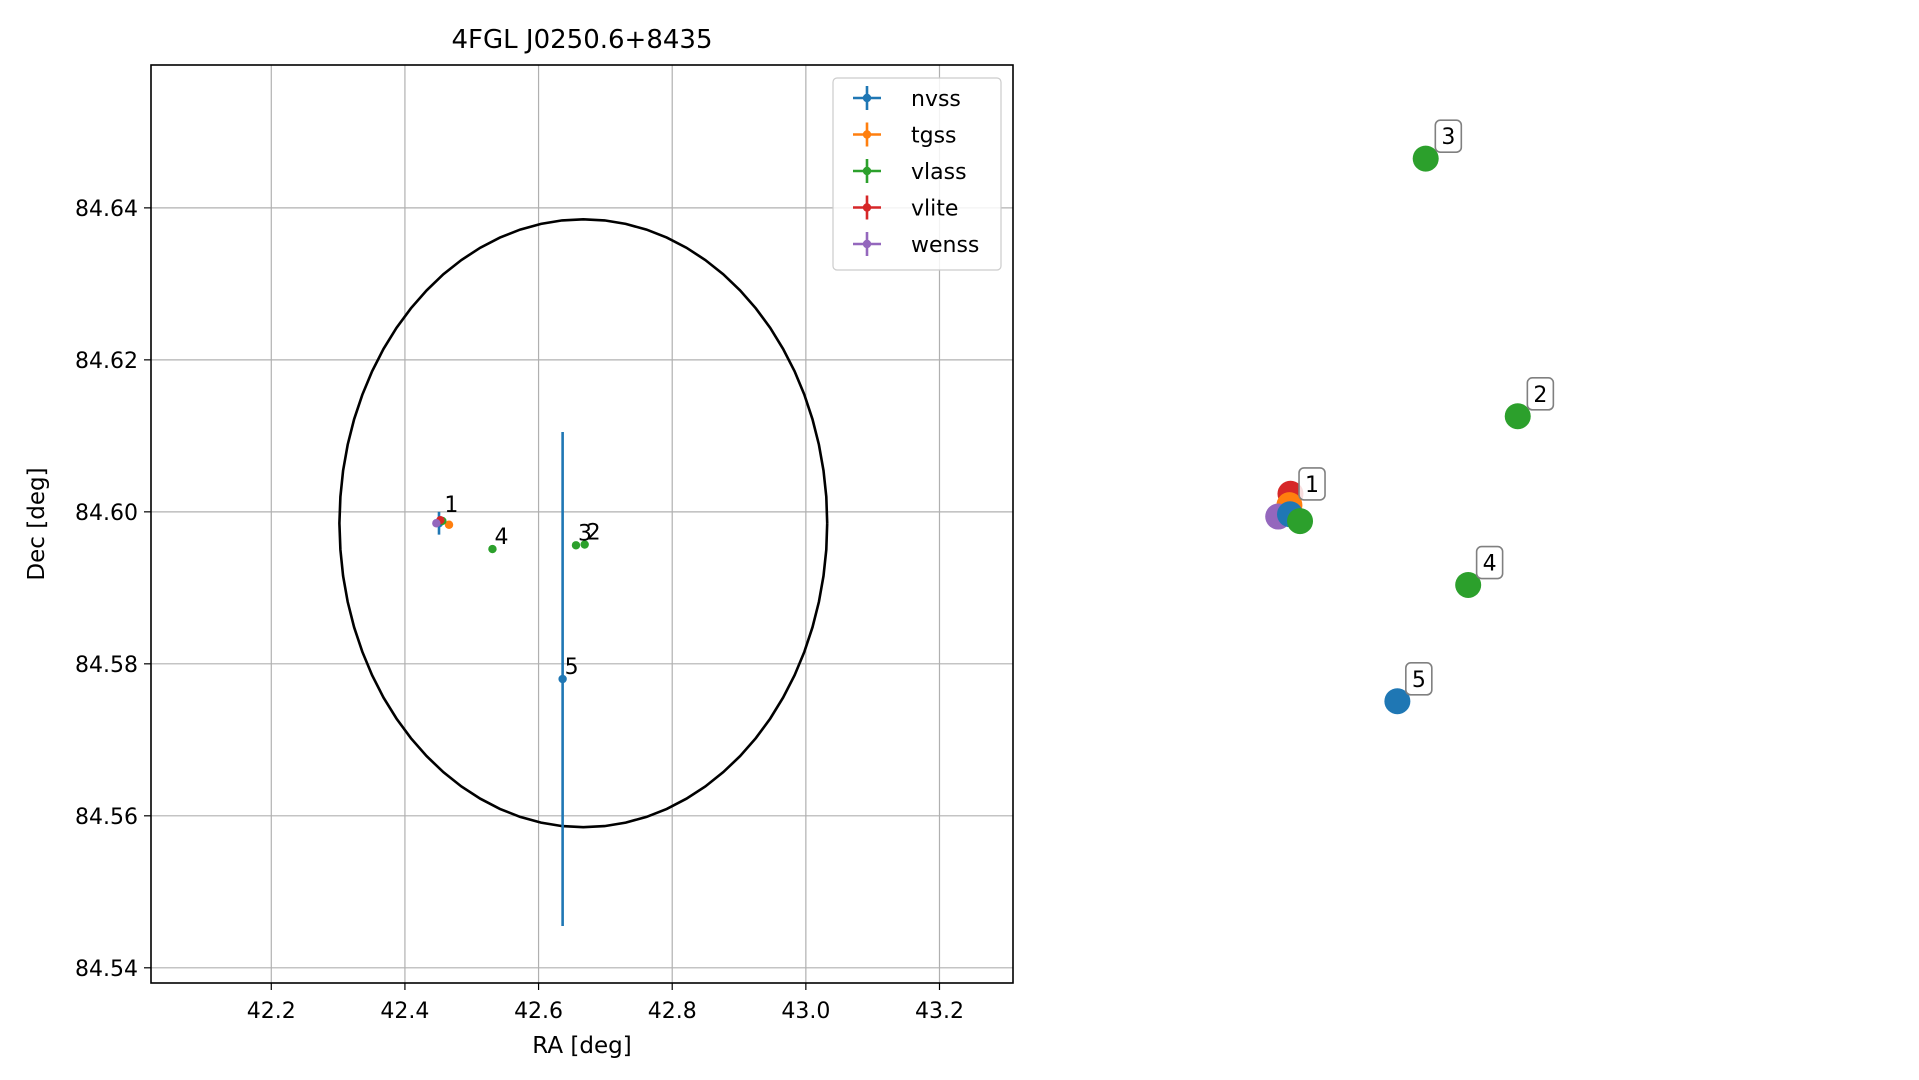 The width and height of the screenshot is (1919, 1080). I want to click on y-tick-label: 84.54, so click(106, 969).